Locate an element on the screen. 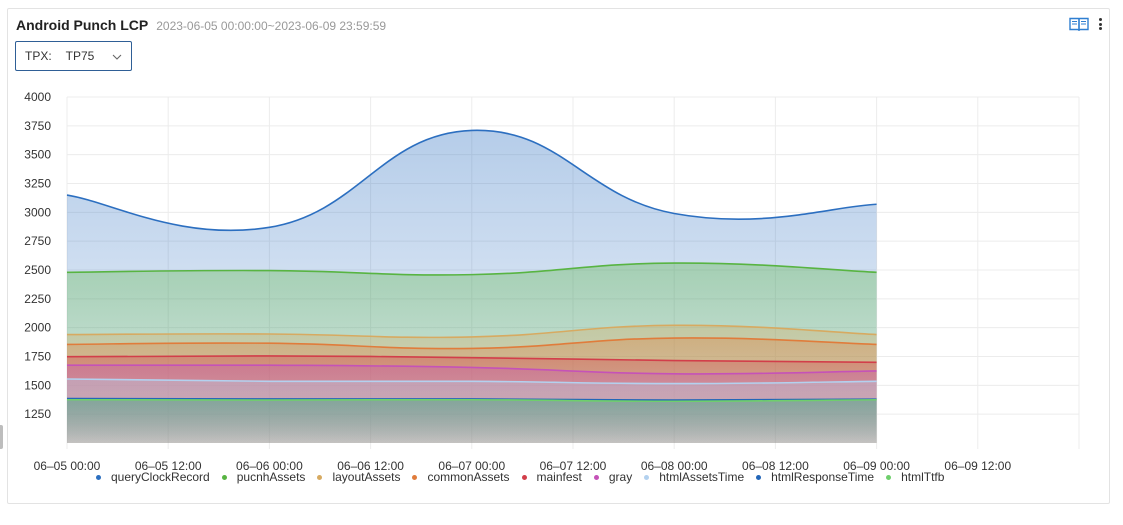 This screenshot has width=1123, height=525. legend-label: gray is located at coordinates (620, 477).